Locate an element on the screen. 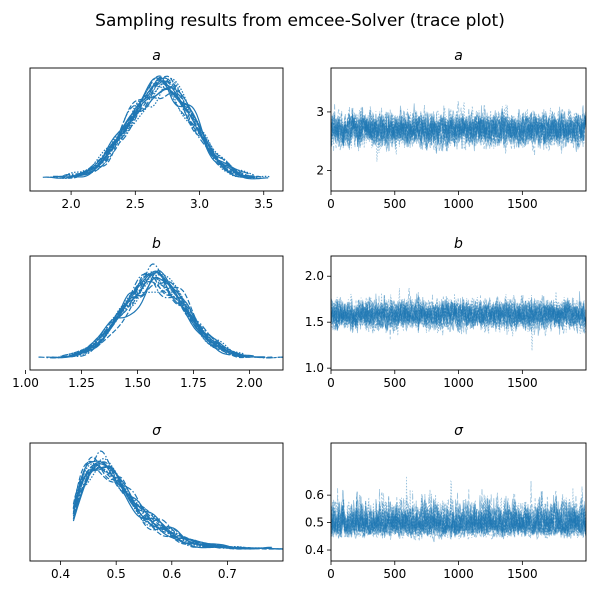 The image size is (600, 600). x-tick-label: 1.00 is located at coordinates (25, 383).